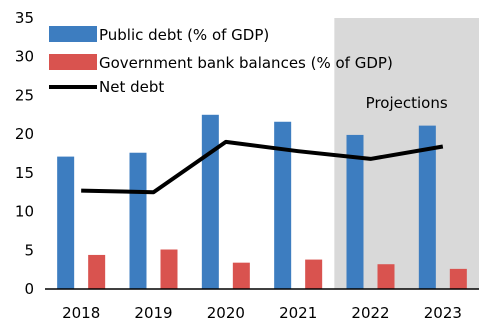 The width and height of the screenshot is (479, 322). I want to click on y-tick-label: 35, so click(24, 18).